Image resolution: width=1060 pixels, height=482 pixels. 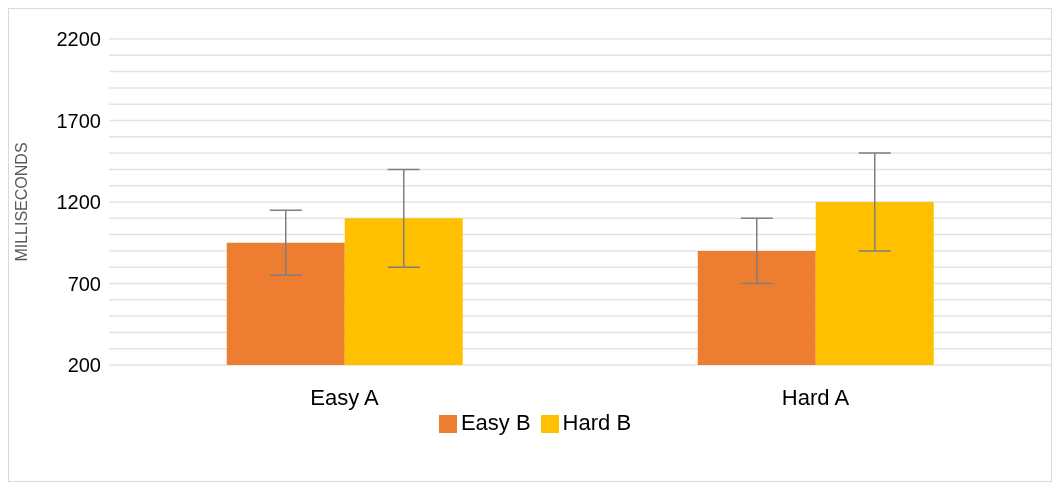 I want to click on legend-label: Easy B, so click(x=495, y=422).